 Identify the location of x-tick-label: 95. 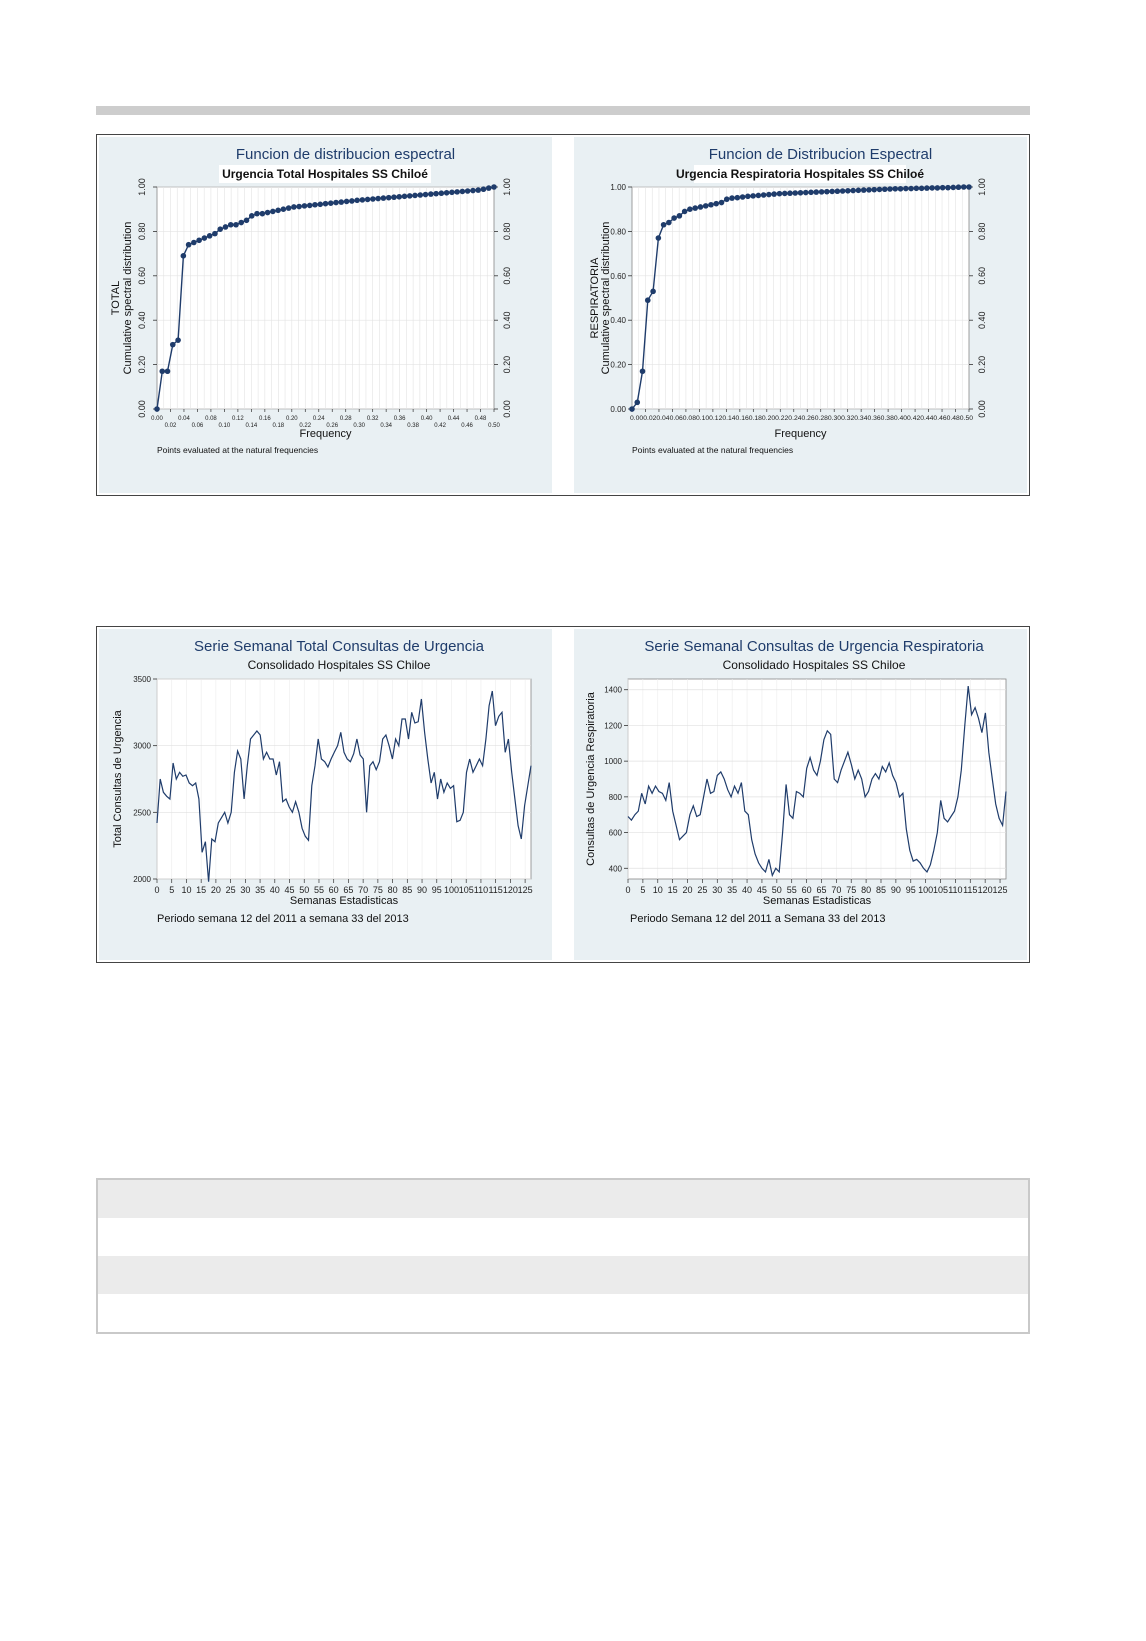
(911, 890).